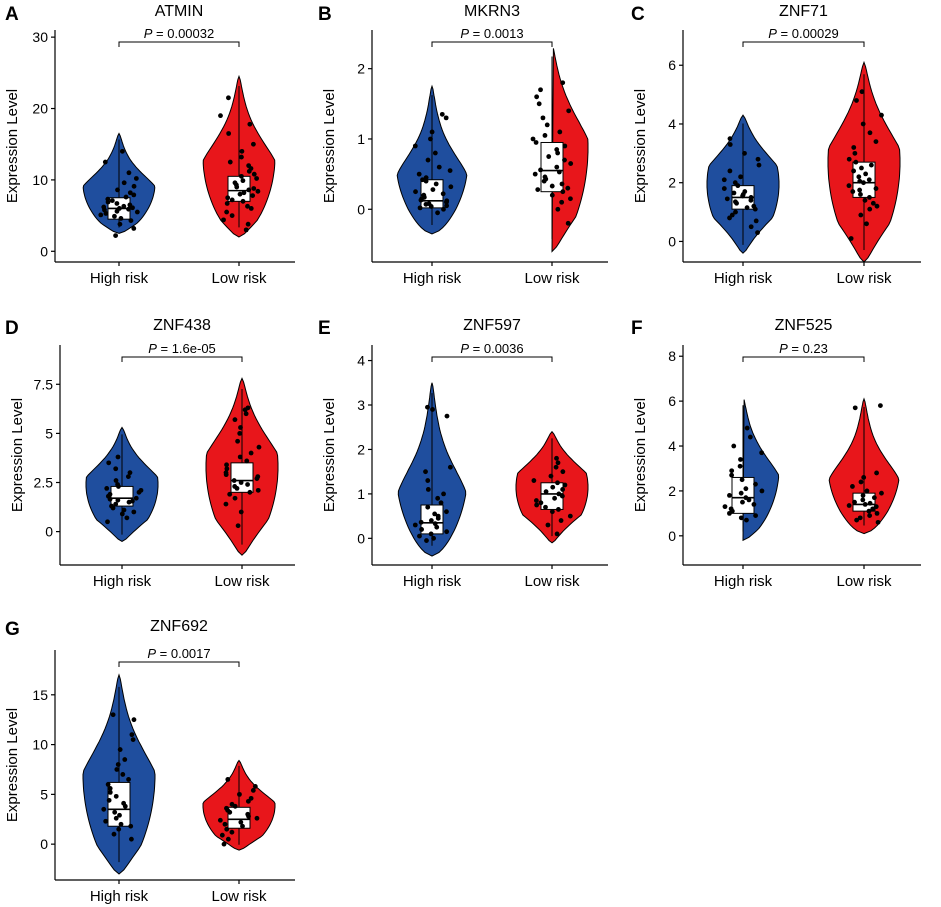  I want to click on y-tick-label: 2.5, so click(44, 483).